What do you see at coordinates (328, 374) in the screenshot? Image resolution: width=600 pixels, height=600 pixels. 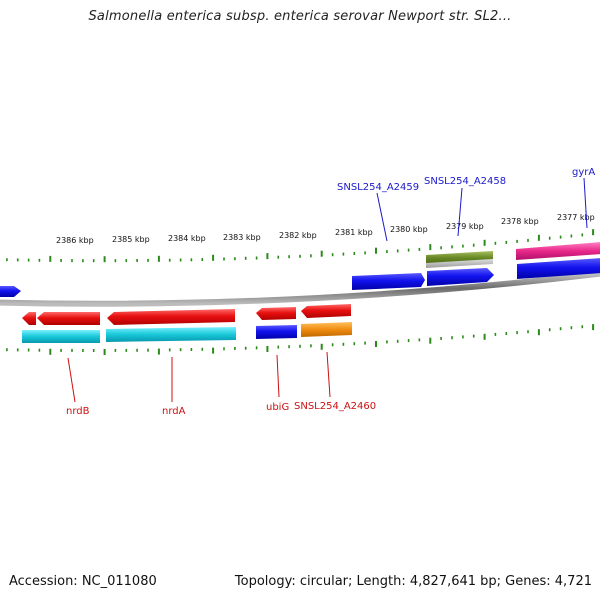 I see `leader-sns1254-a2460` at bounding box center [328, 374].